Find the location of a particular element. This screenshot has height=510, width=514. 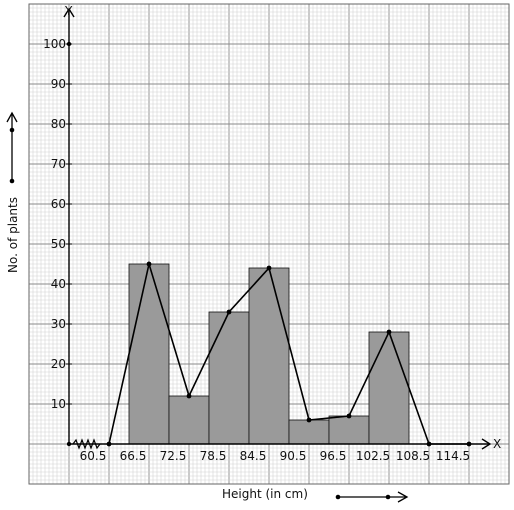

y-axis-dot is located at coordinates (69, 44).